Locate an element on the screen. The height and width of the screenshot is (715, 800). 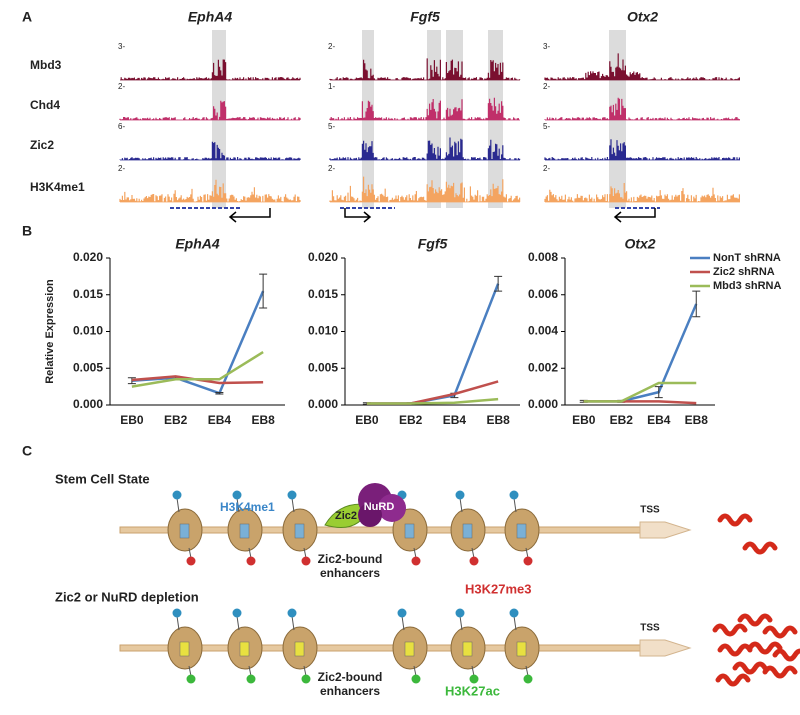
tss-label: TSS is located at coordinates (650, 628).